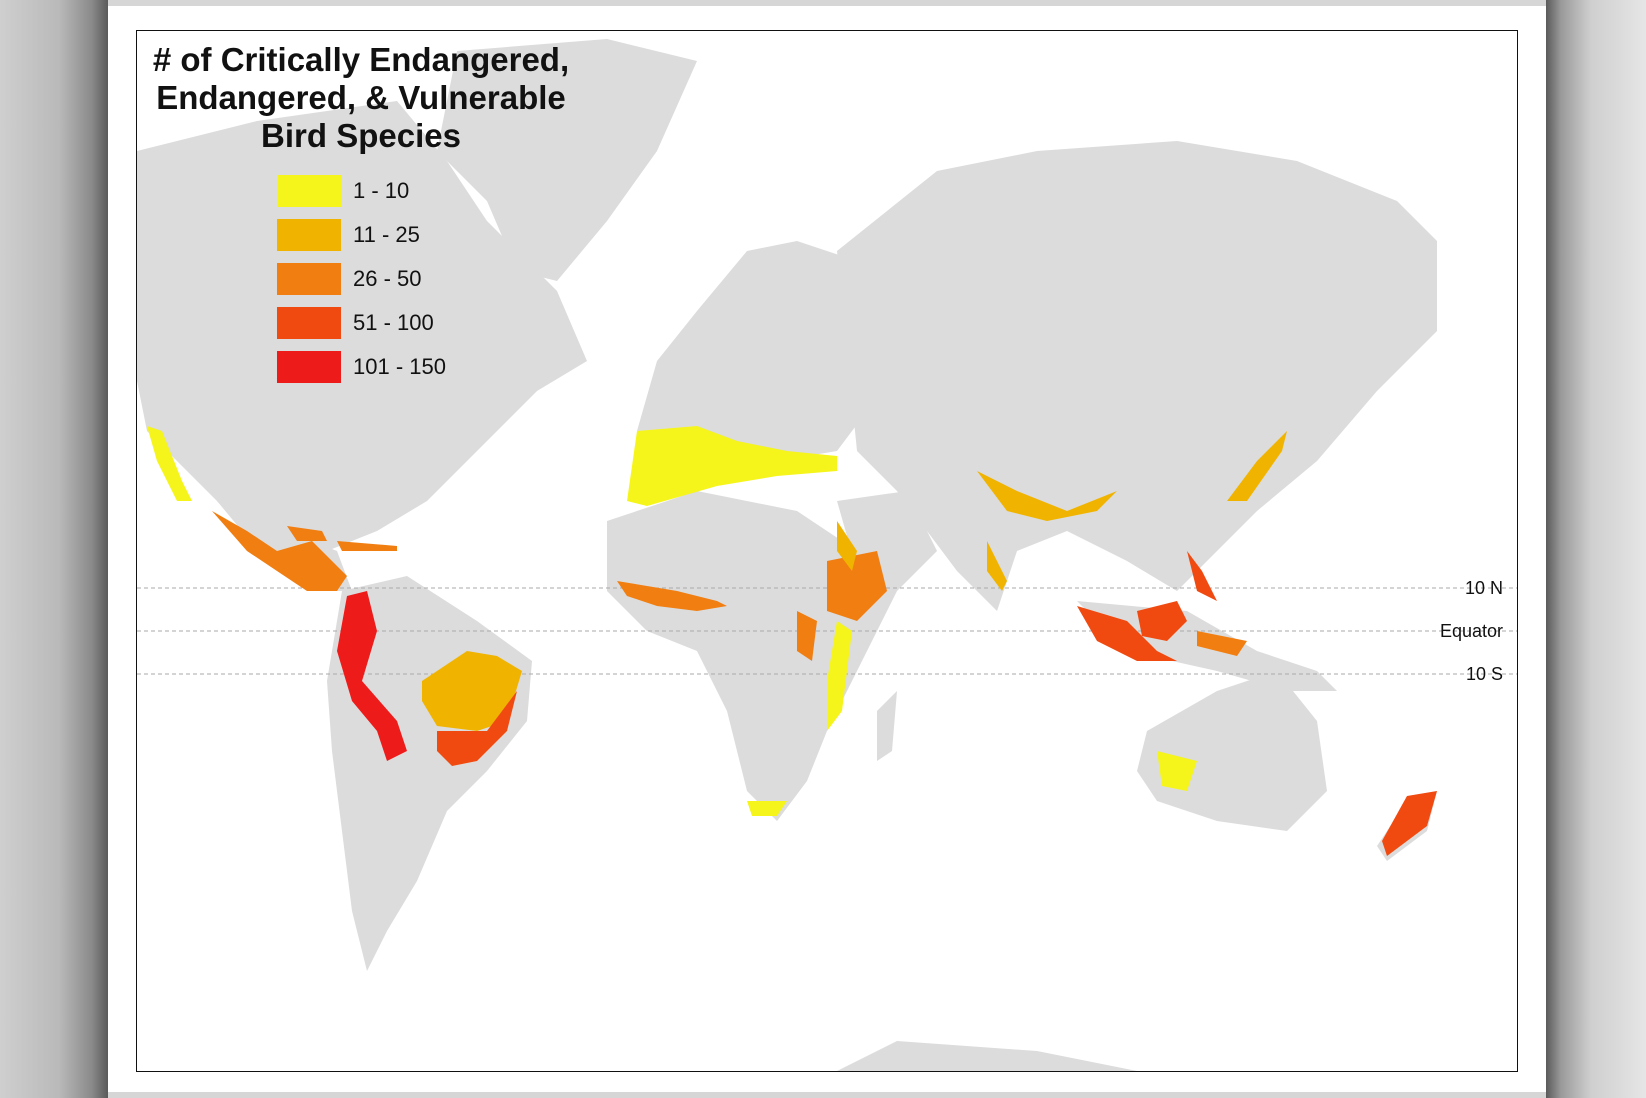 This screenshot has height=1098, width=1646. What do you see at coordinates (399, 366) in the screenshot?
I see `legend-label: 101 - 150` at bounding box center [399, 366].